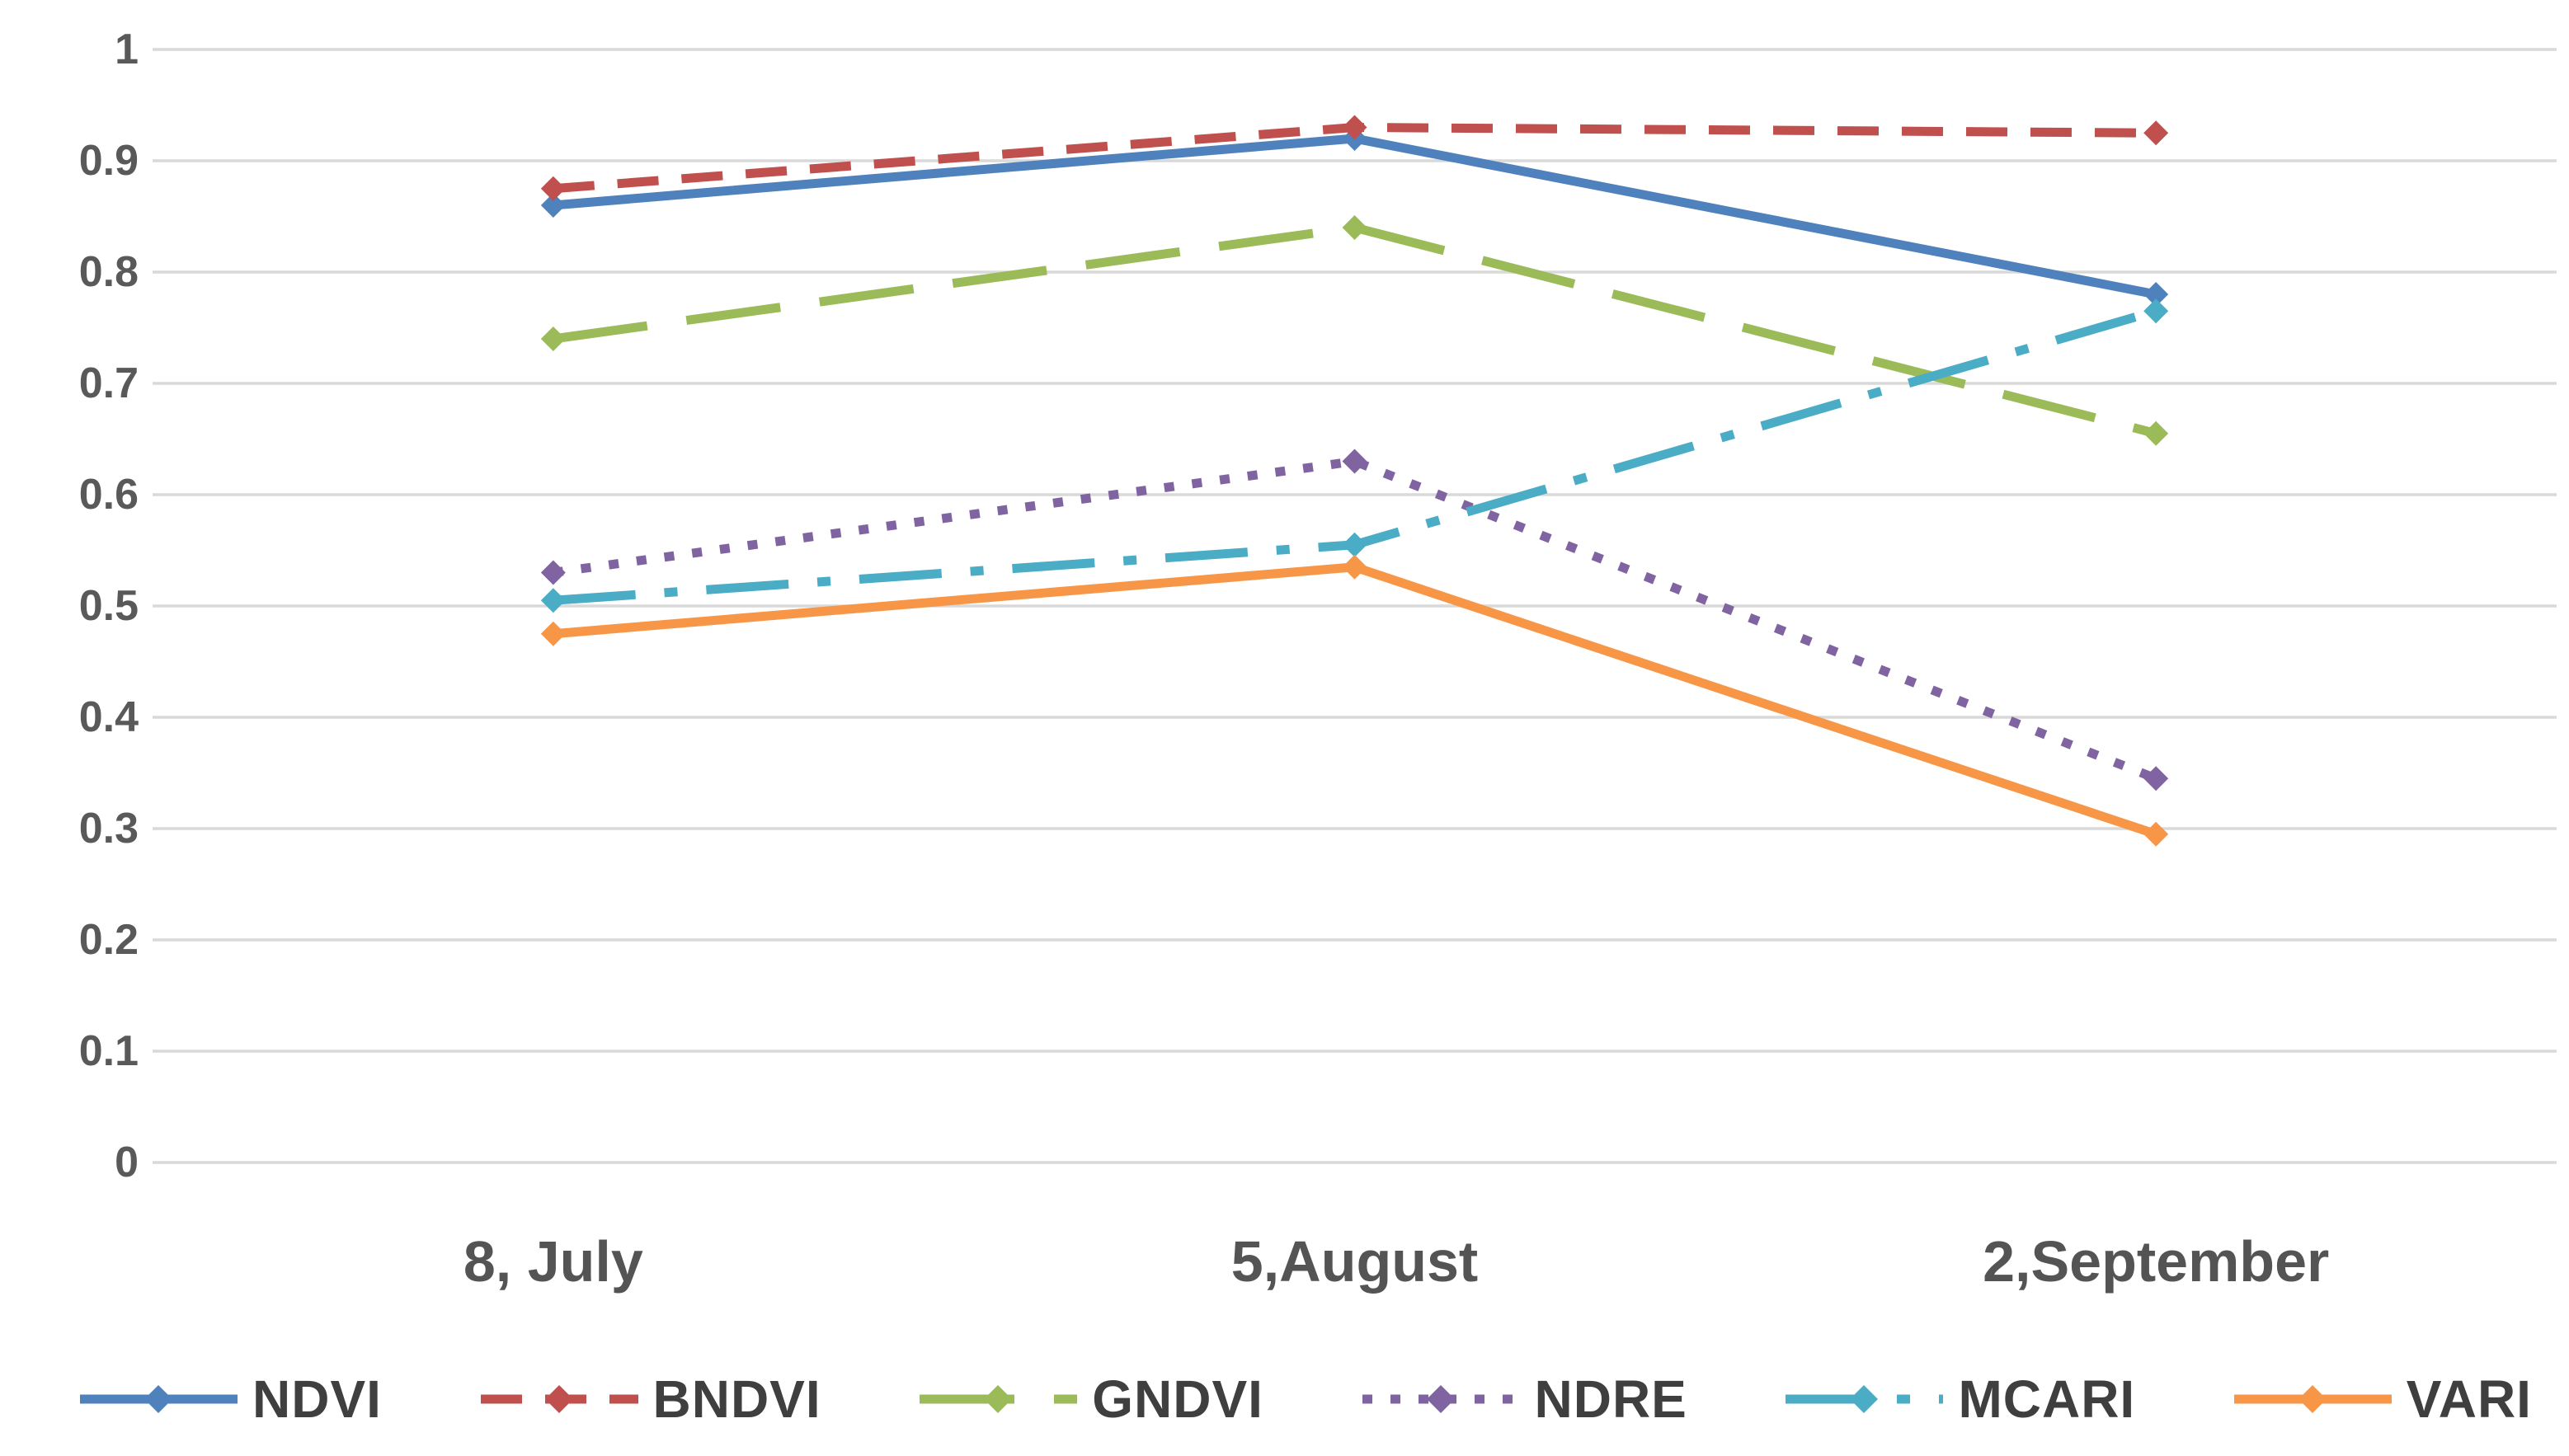 The width and height of the screenshot is (2569, 1456). I want to click on legend-item-ndvi: NDVI, so click(230, 1399).